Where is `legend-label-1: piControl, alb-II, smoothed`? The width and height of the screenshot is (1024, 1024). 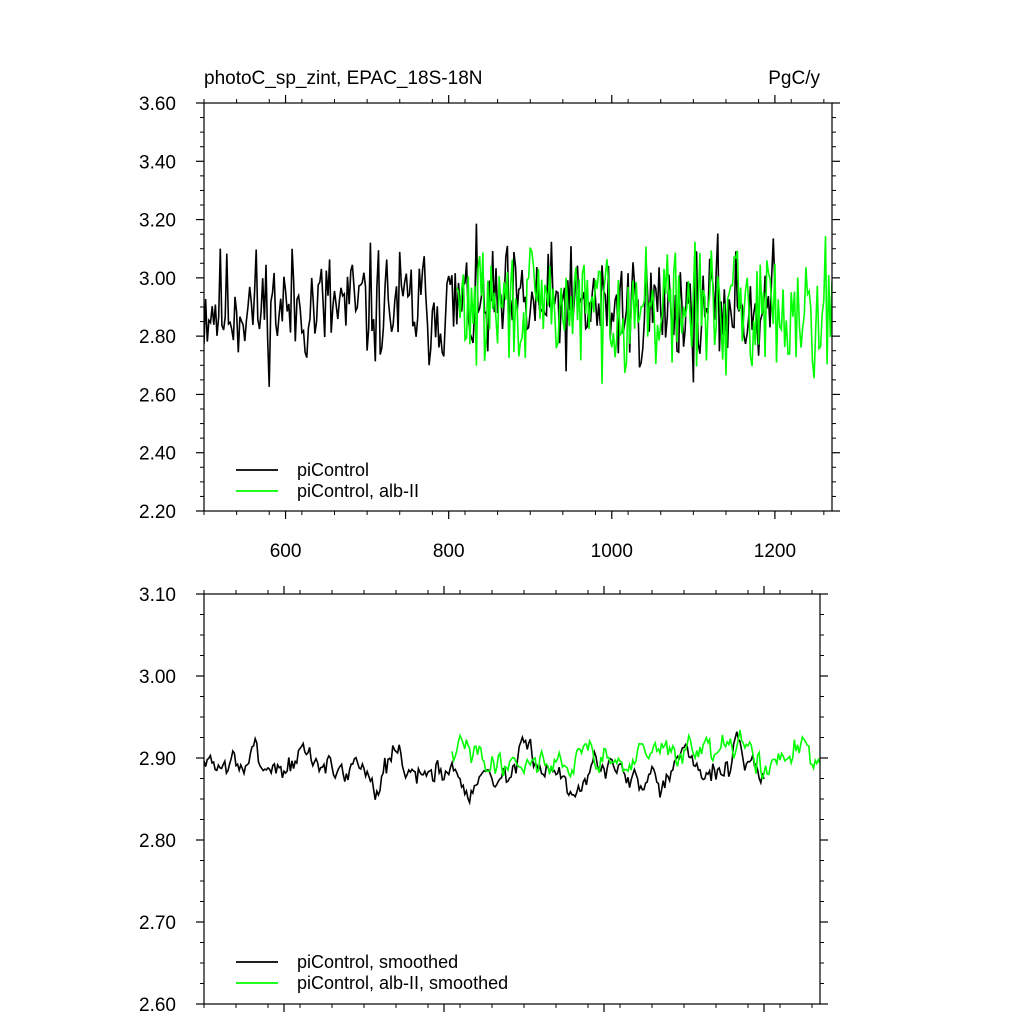
legend-label-1: piControl, alb-II, smoothed is located at coordinates (402, 983).